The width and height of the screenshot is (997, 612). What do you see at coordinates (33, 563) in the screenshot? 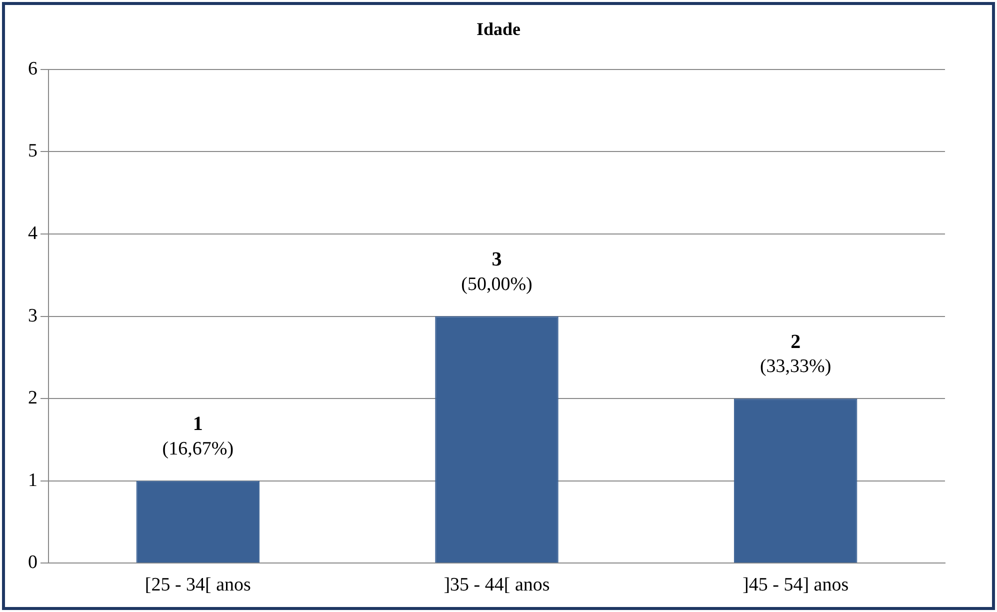
I see `y-tick-label: 0` at bounding box center [33, 563].